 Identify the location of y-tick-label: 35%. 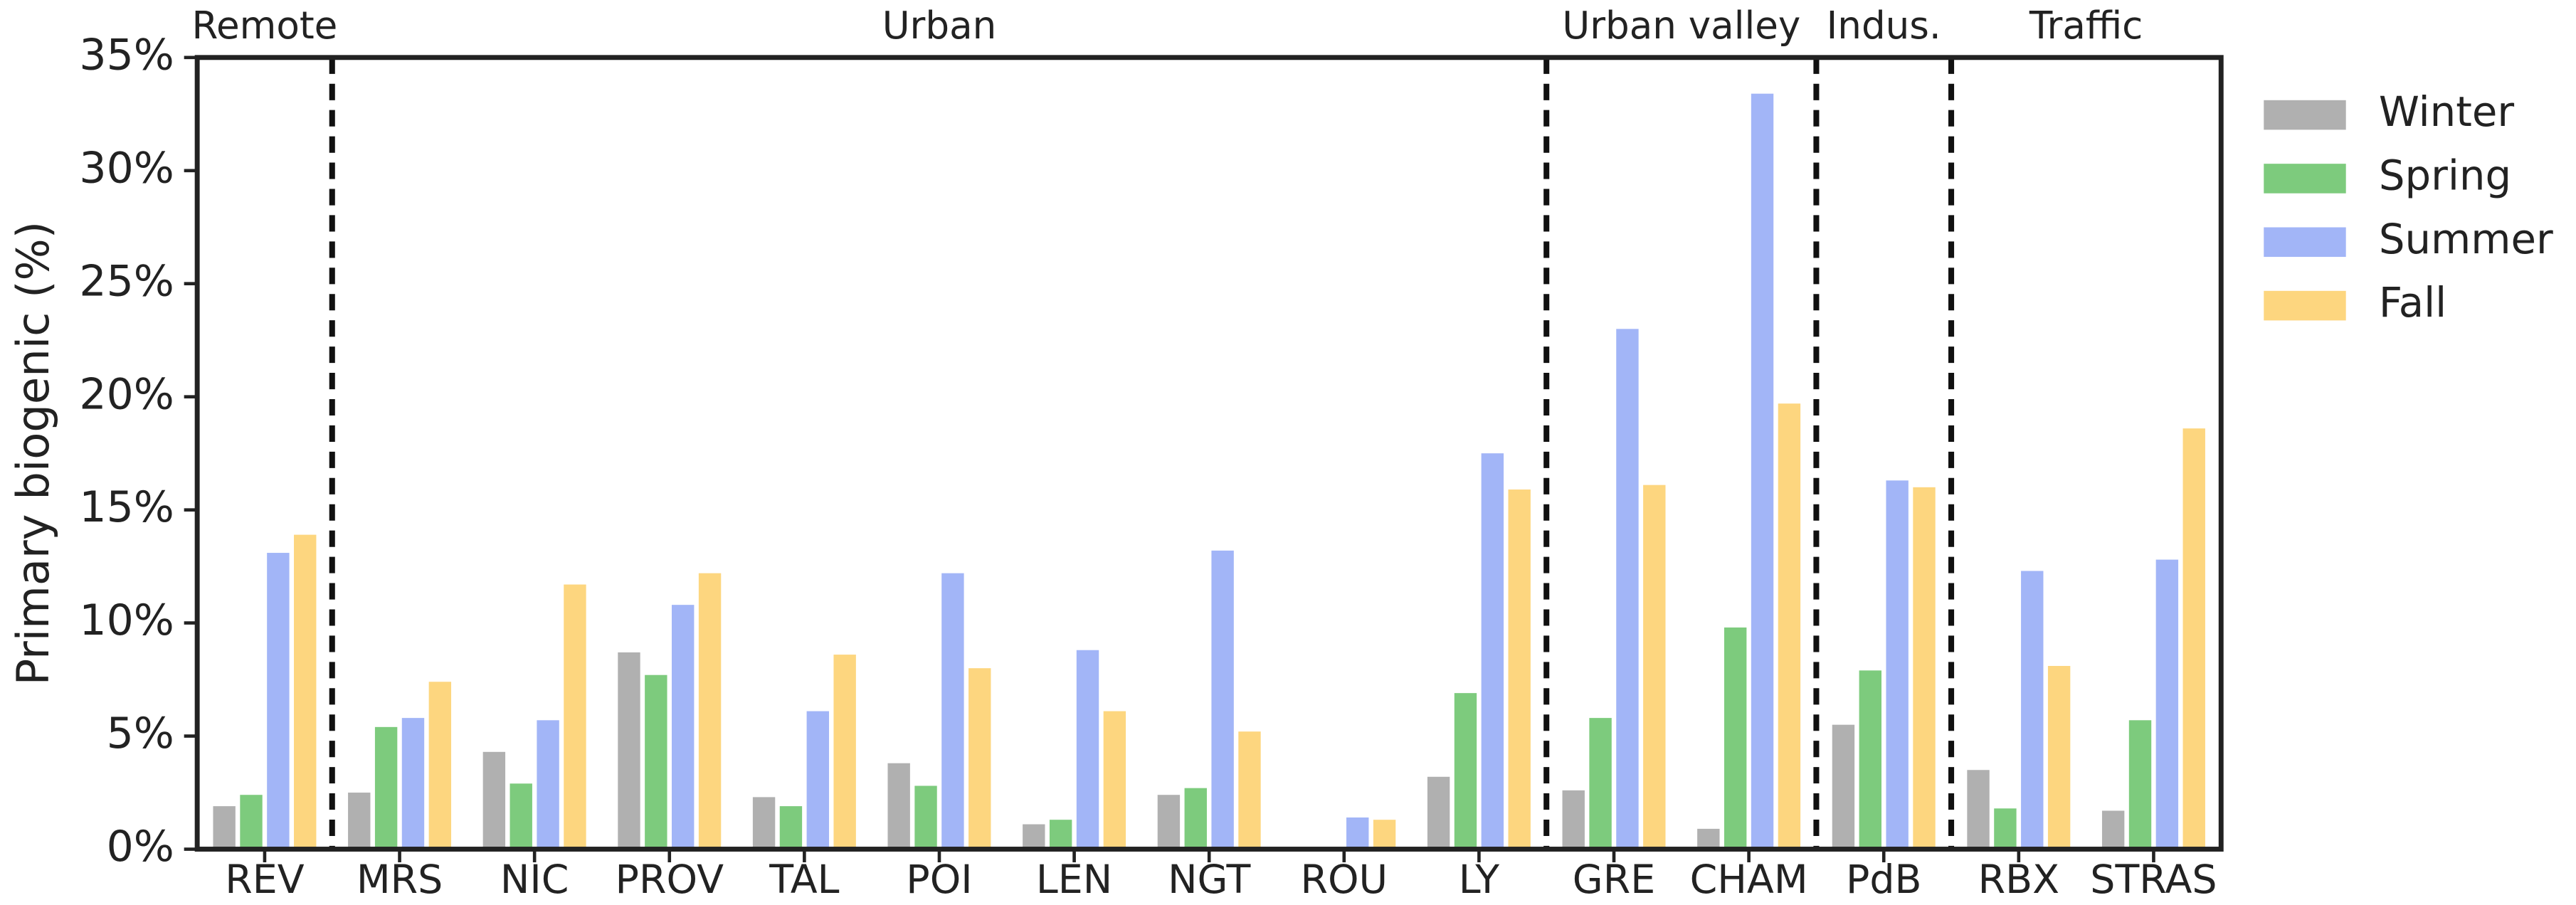
(126, 55).